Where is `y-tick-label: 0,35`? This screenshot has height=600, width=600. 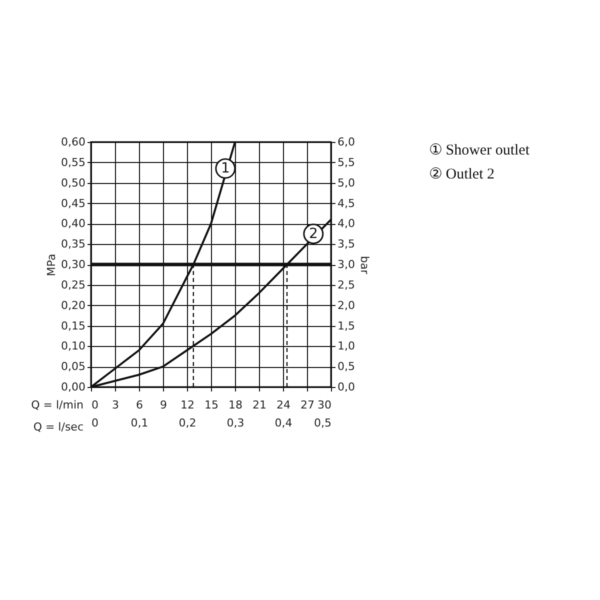 y-tick-label: 0,35 is located at coordinates (73, 244).